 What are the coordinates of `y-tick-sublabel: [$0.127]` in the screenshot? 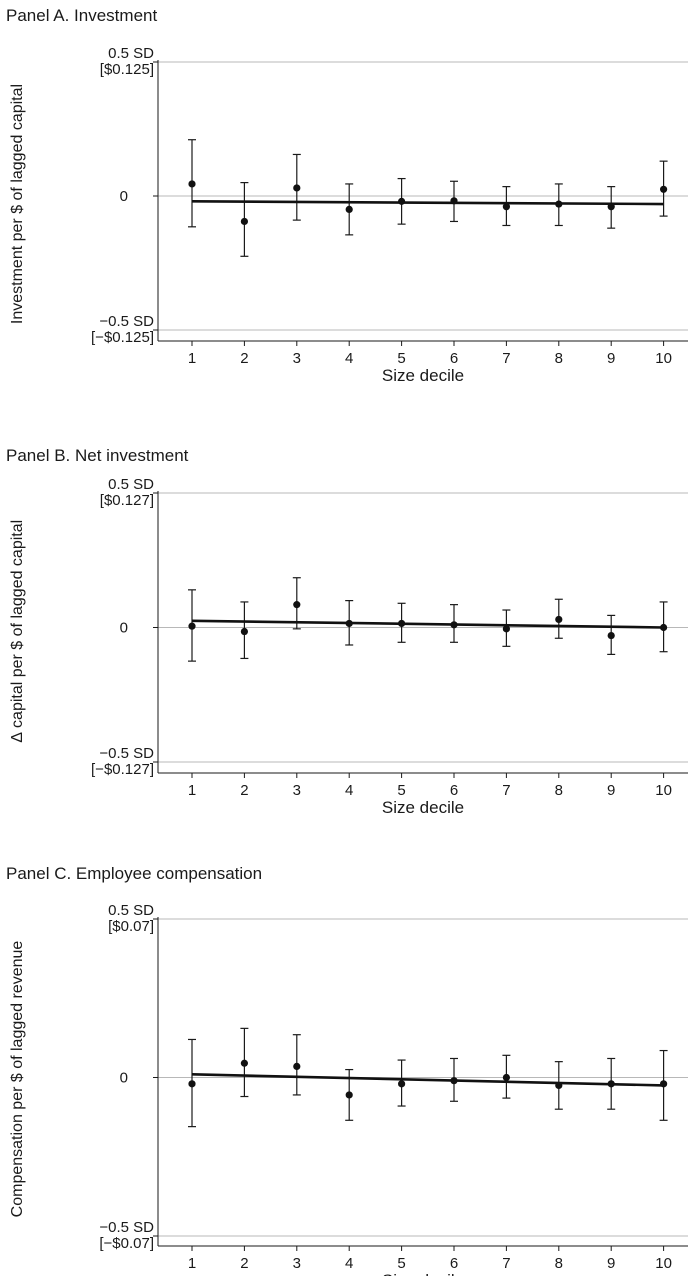 It's located at (127, 500).